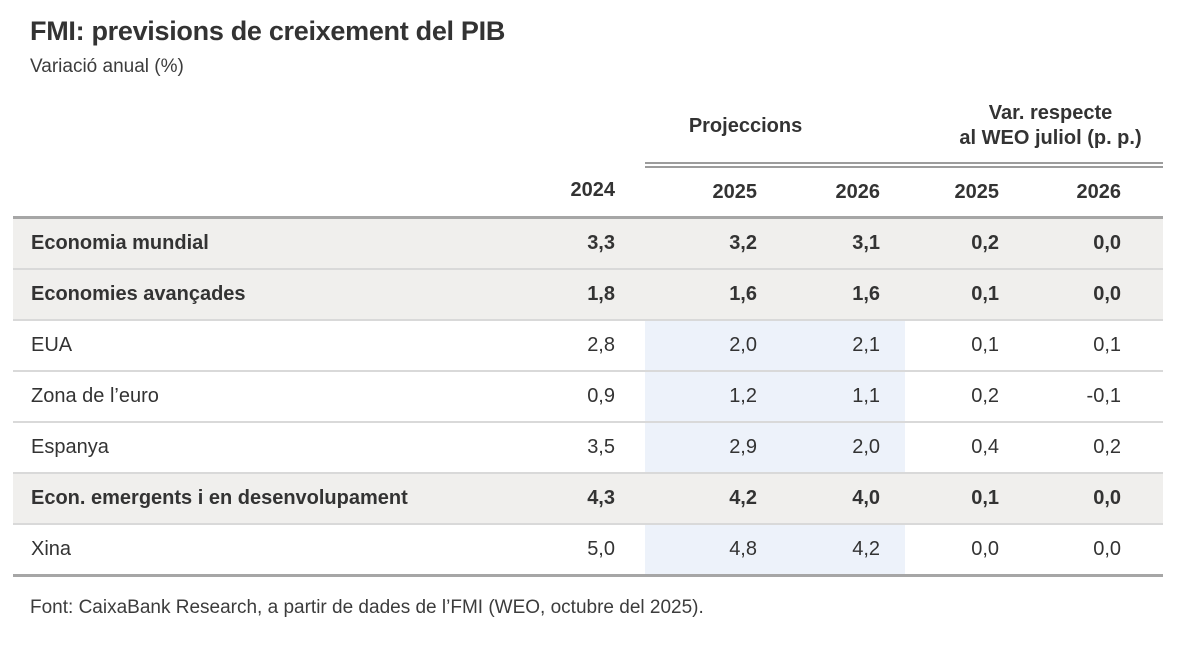  I want to click on cell-projection-2025: 2,9, so click(710, 448).